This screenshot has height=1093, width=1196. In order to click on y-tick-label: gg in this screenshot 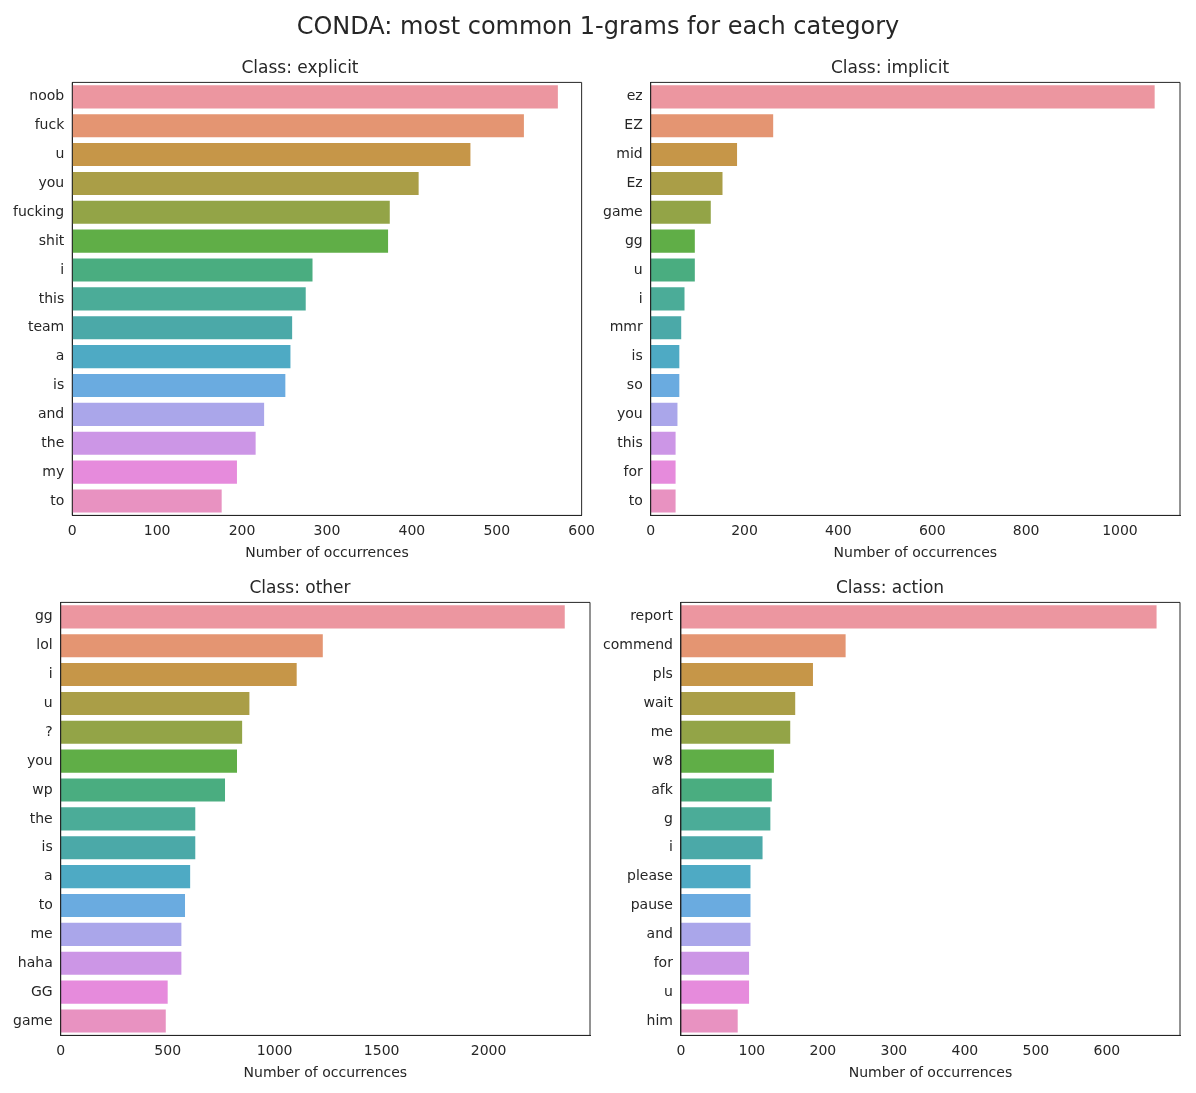, I will do `click(43, 615)`.